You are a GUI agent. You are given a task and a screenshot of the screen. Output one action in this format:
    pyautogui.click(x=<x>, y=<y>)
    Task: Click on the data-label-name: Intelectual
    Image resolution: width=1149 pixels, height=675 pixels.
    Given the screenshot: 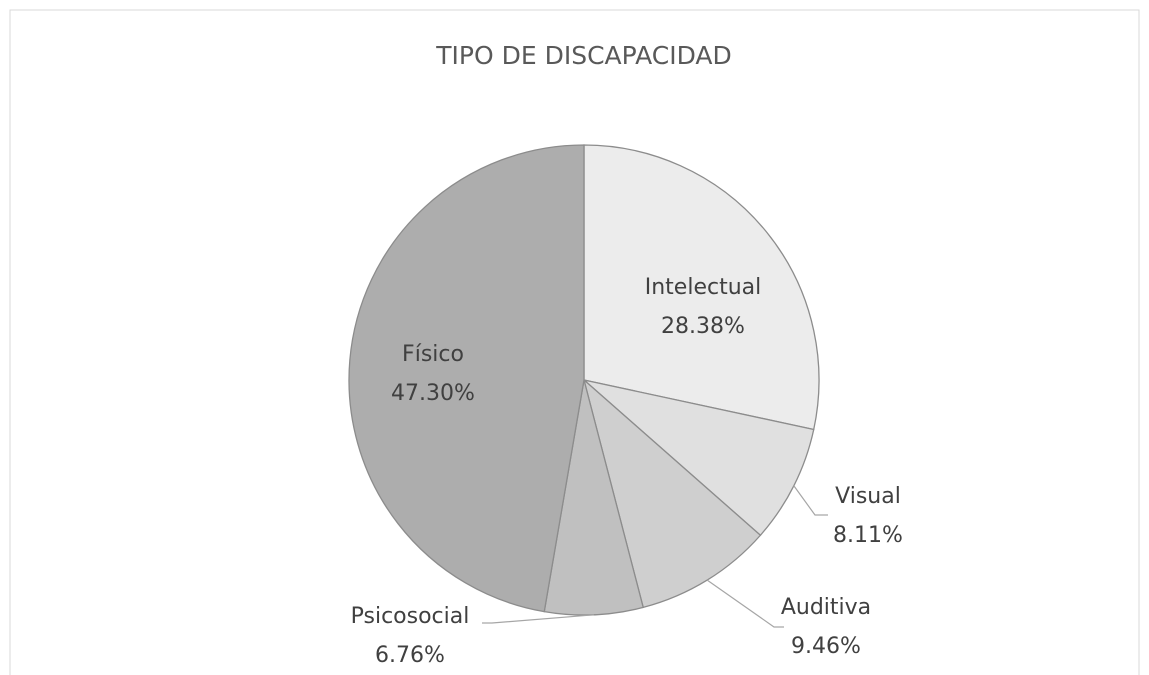 What is the action you would take?
    pyautogui.click(x=703, y=287)
    